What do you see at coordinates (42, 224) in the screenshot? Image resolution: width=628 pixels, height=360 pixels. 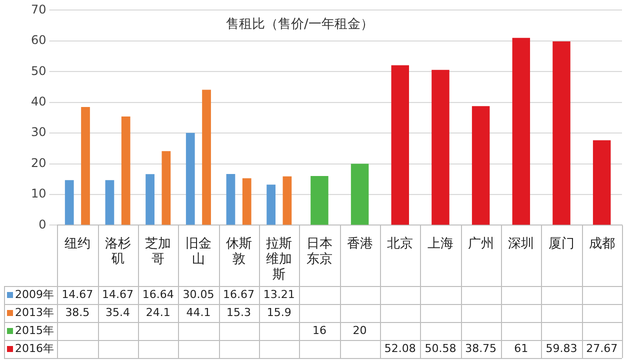 I see `y-tick-label: 0` at bounding box center [42, 224].